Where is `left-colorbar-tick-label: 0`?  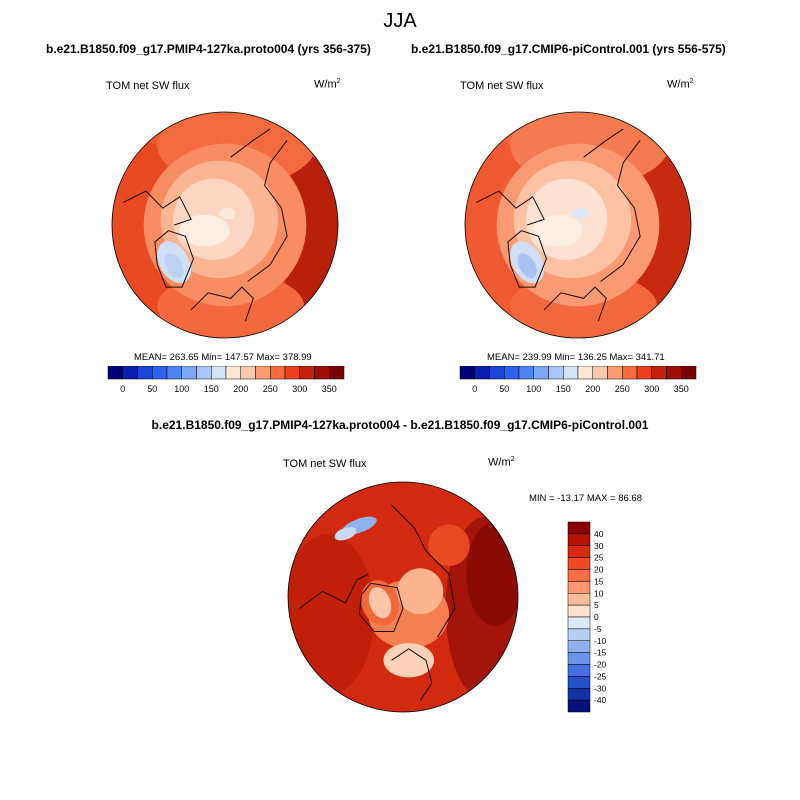 left-colorbar-tick-label: 0 is located at coordinates (122, 389).